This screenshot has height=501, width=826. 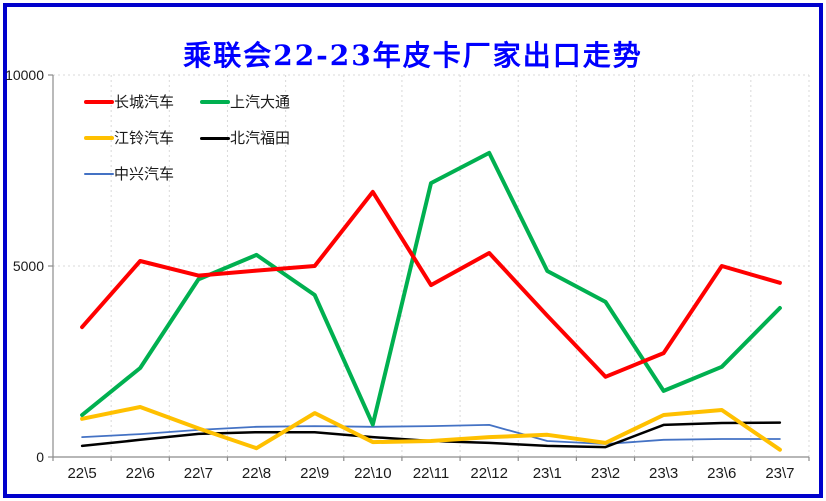 What do you see at coordinates (721, 473) in the screenshot?
I see `x-tick-label: 23\6` at bounding box center [721, 473].